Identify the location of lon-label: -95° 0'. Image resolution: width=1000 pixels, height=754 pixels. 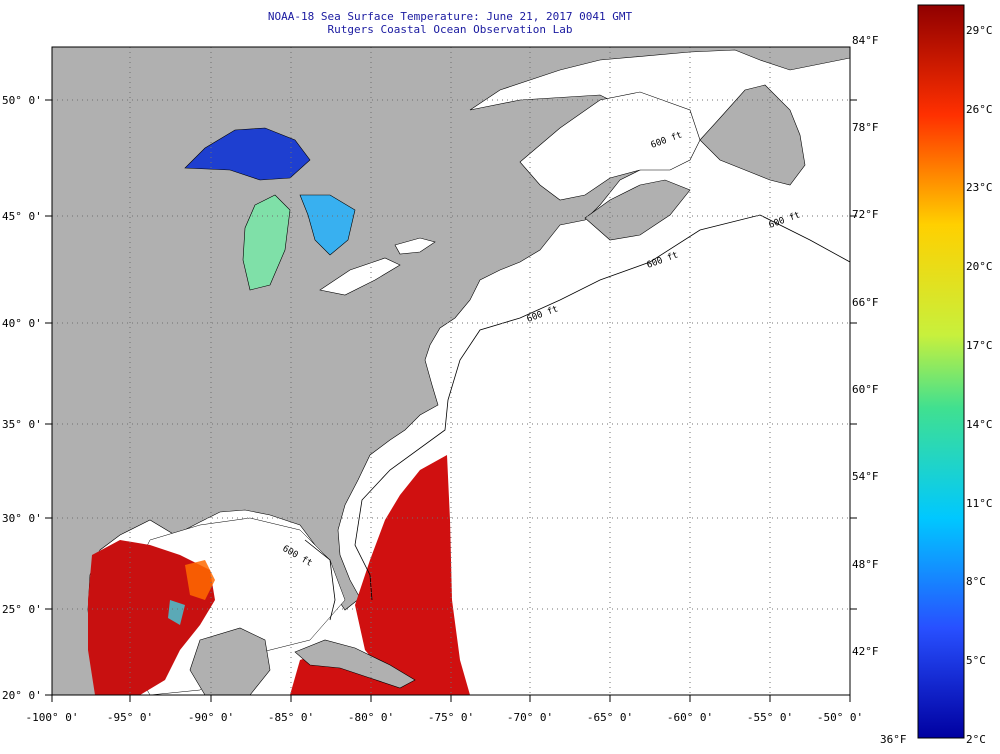
(130, 717).